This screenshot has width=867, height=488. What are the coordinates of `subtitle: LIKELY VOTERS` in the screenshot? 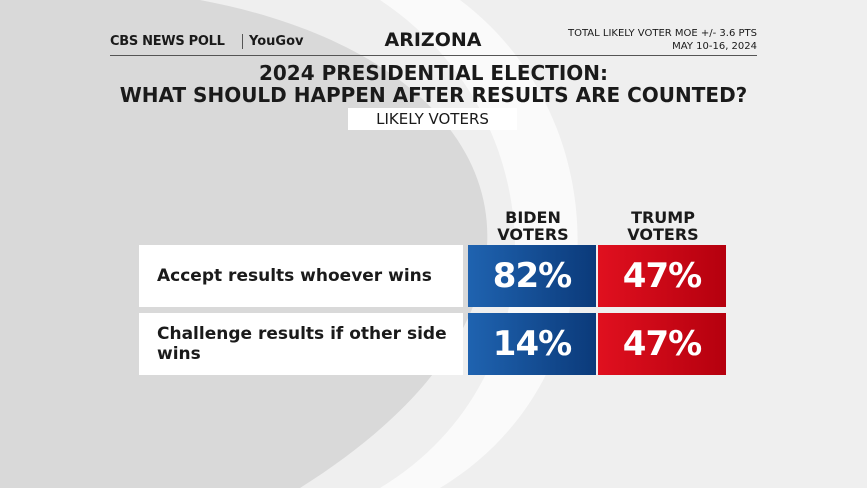 It's located at (432, 119).